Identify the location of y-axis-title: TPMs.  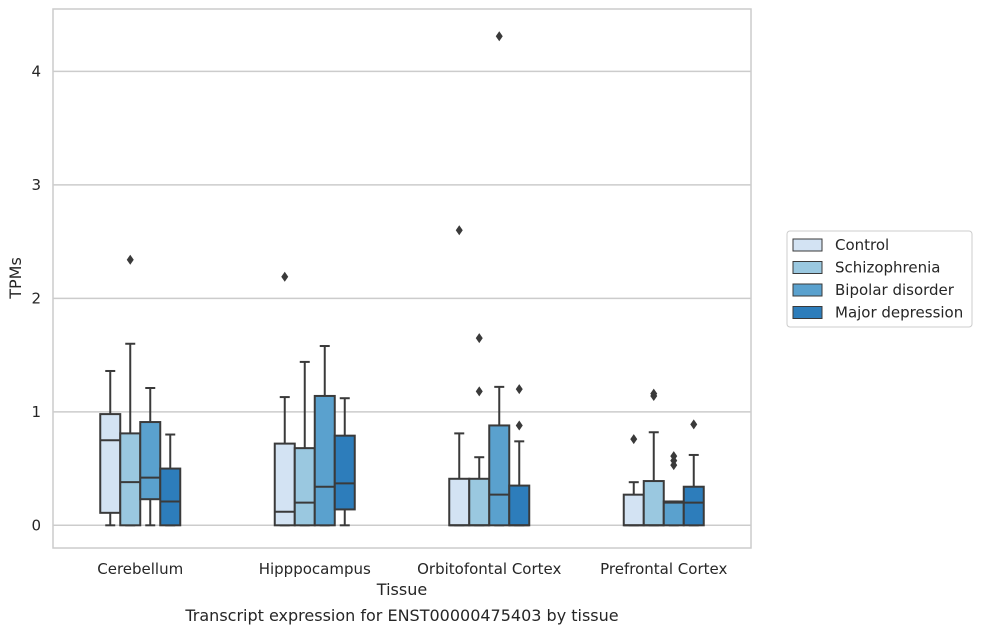
(15, 278).